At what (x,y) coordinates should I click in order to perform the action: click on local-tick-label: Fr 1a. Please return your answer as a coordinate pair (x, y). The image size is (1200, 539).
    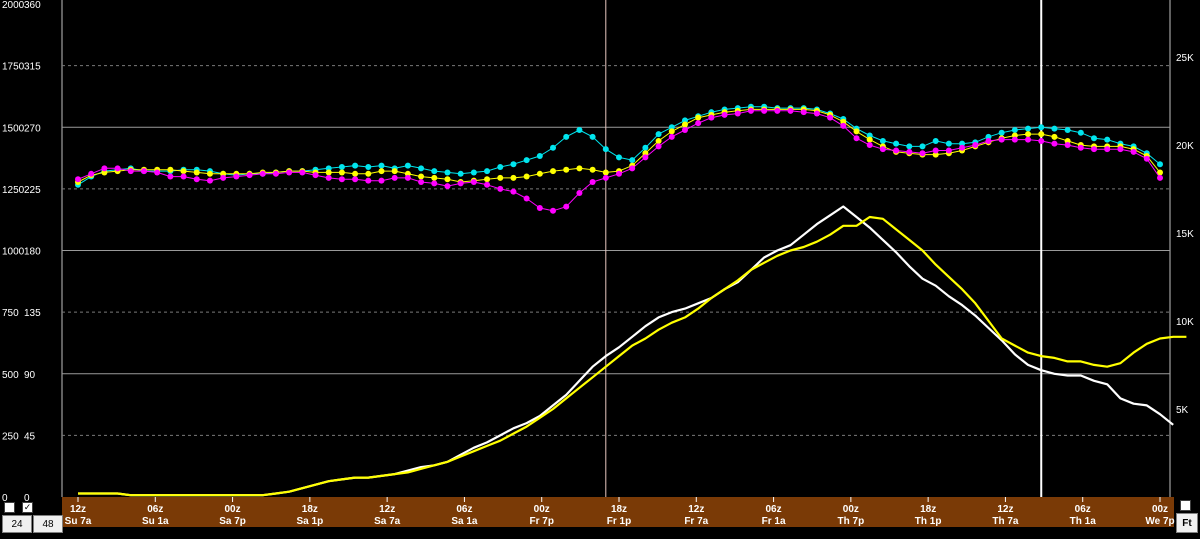
    Looking at the image, I should click on (774, 521).